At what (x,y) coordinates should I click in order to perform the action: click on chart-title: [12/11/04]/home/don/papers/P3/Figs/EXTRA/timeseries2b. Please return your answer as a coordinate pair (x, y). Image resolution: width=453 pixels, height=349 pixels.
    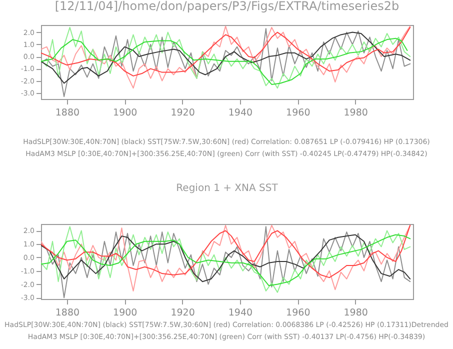
    Looking at the image, I should click on (227, 6).